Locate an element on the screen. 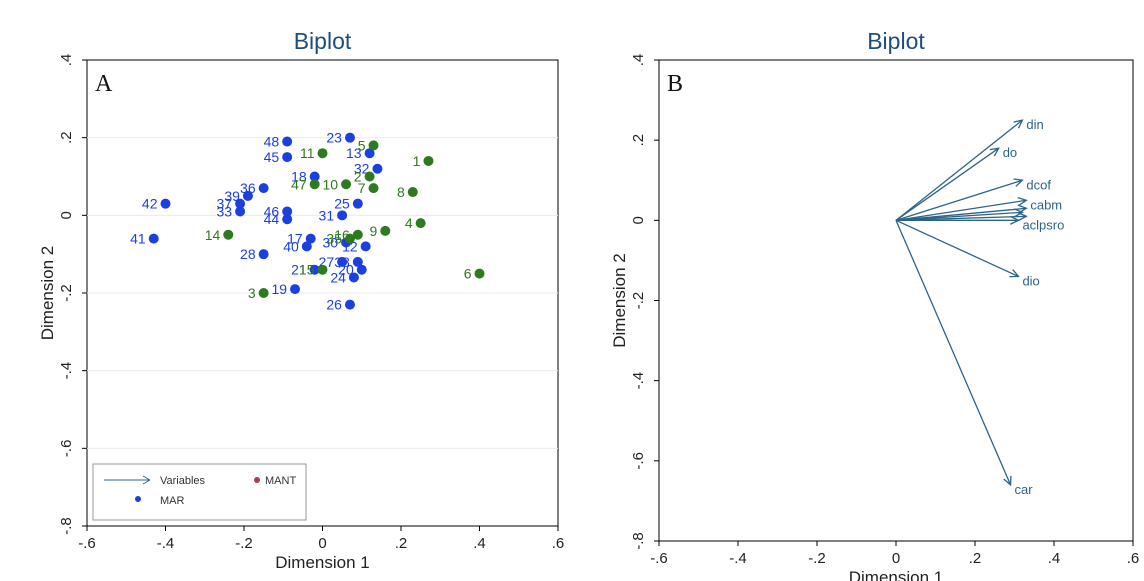 The width and height of the screenshot is (1144, 581). point-label: 32 is located at coordinates (362, 169).